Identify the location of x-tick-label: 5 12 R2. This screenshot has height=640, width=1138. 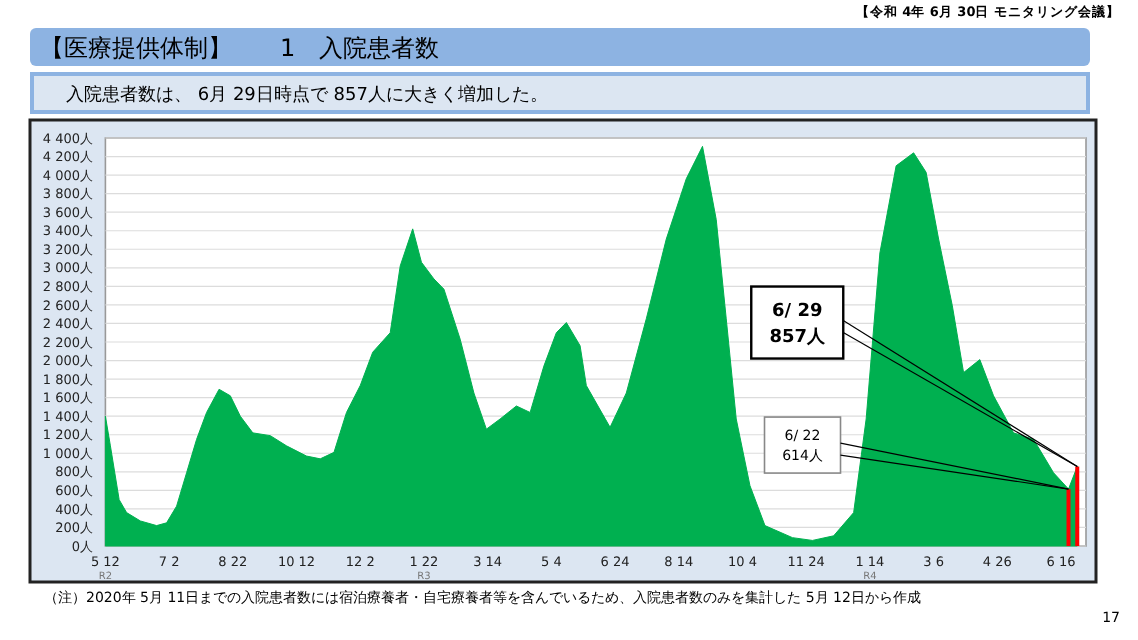
(105, 568).